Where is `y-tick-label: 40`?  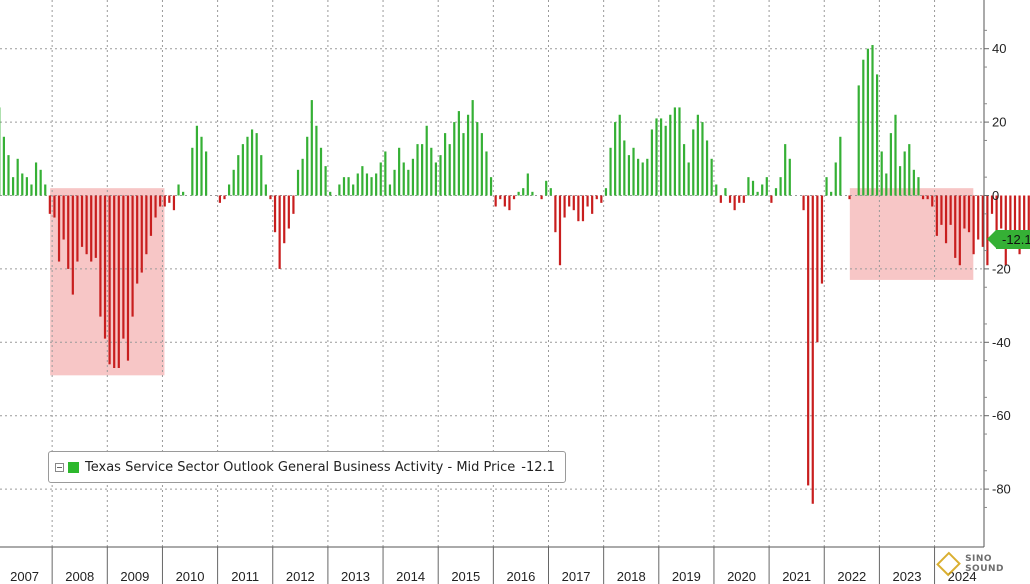 y-tick-label: 40 is located at coordinates (999, 48).